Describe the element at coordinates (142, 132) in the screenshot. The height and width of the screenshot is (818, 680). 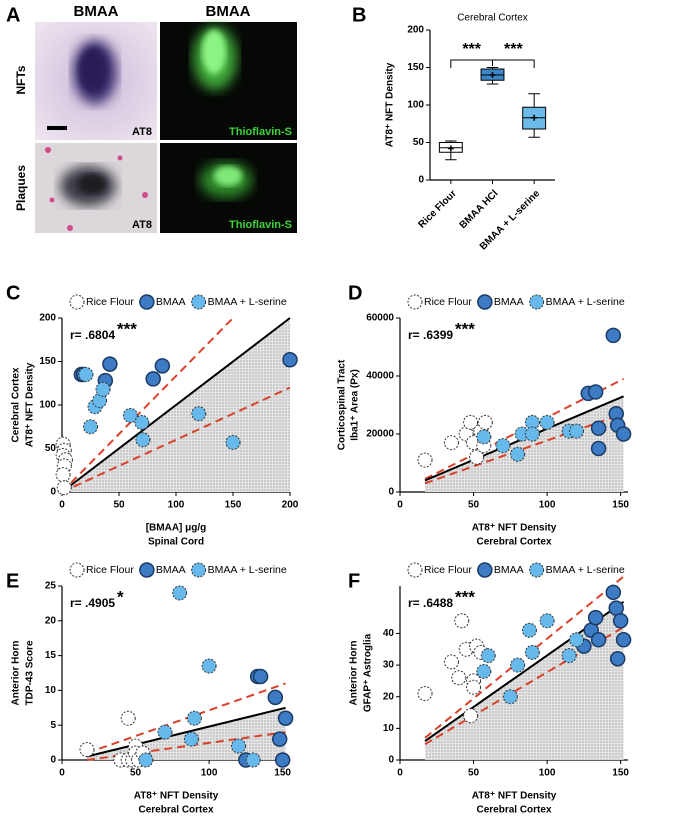
I see `stain-label: AT8` at that location.